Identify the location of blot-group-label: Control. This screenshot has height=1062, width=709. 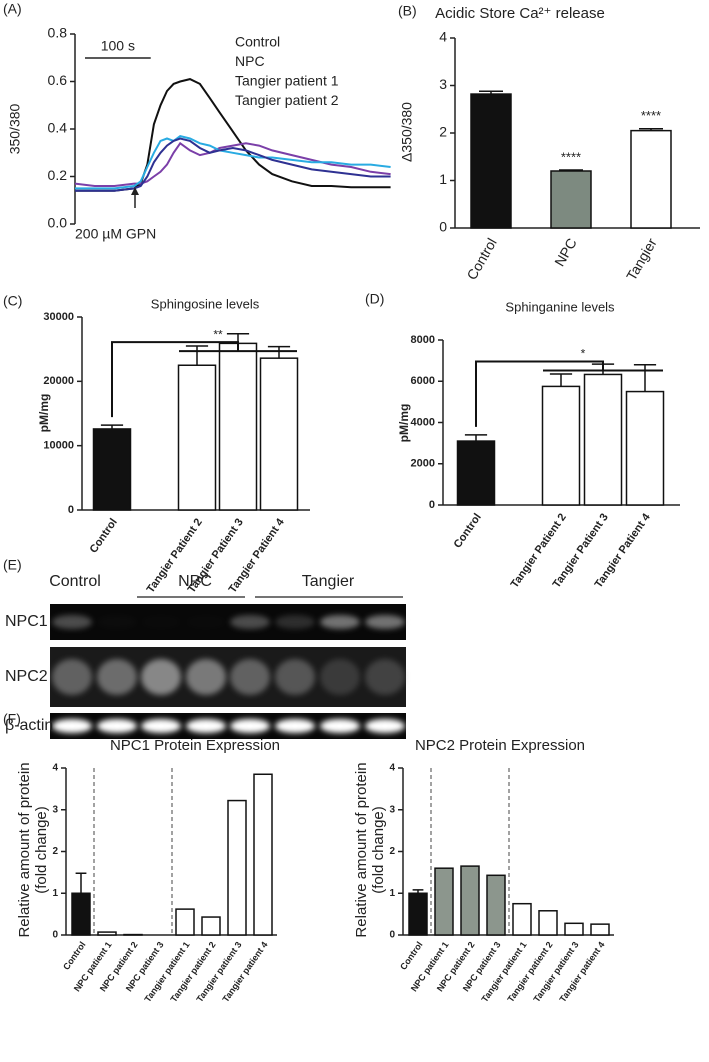
(75, 581).